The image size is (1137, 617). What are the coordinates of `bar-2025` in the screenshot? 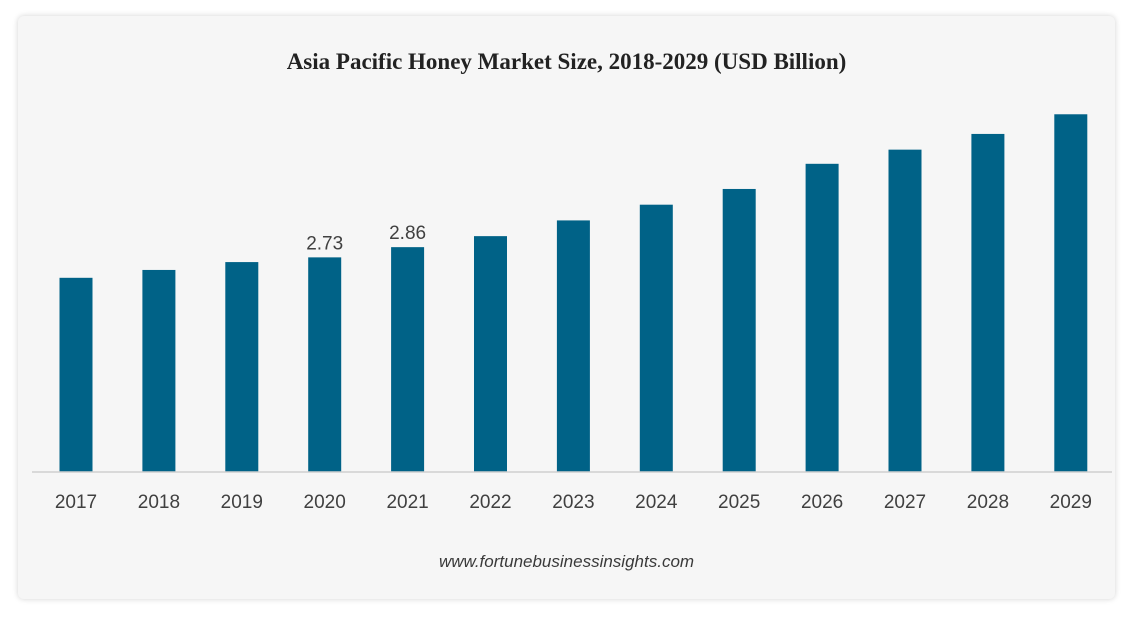 It's located at (739, 330).